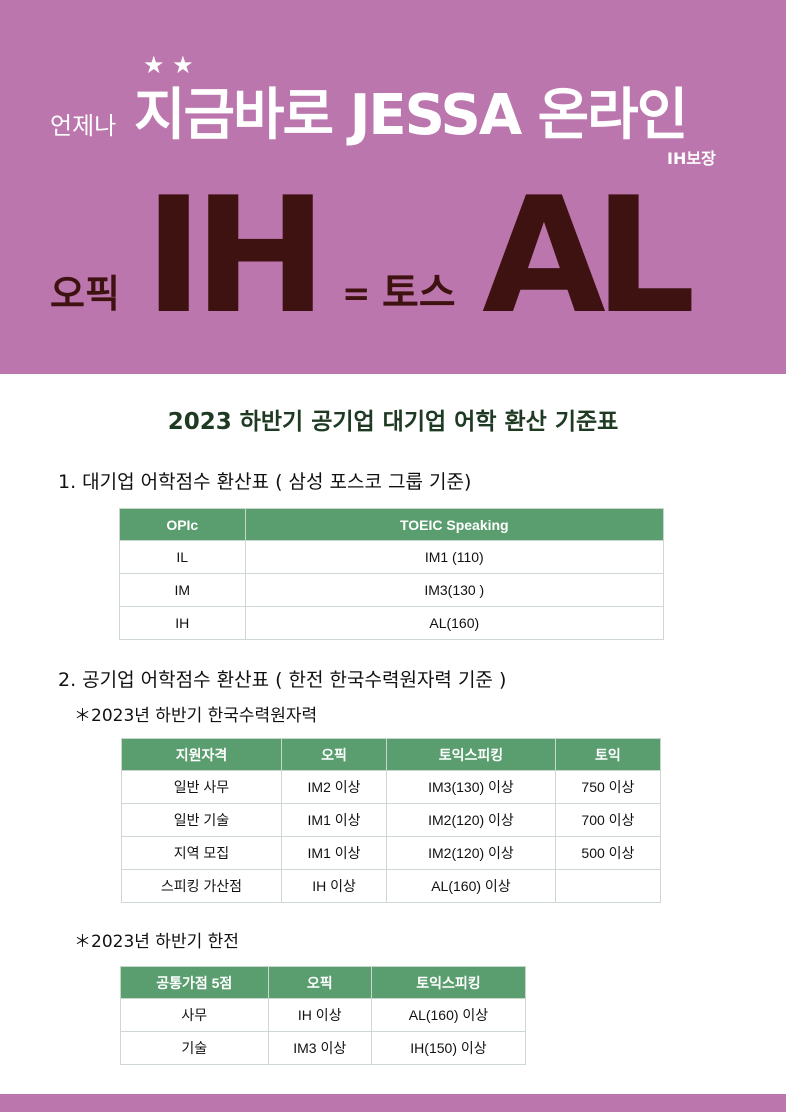 Image resolution: width=786 pixels, height=1112 pixels. Describe the element at coordinates (608, 787) in the screenshot. I see `cell: 750 이상` at that location.